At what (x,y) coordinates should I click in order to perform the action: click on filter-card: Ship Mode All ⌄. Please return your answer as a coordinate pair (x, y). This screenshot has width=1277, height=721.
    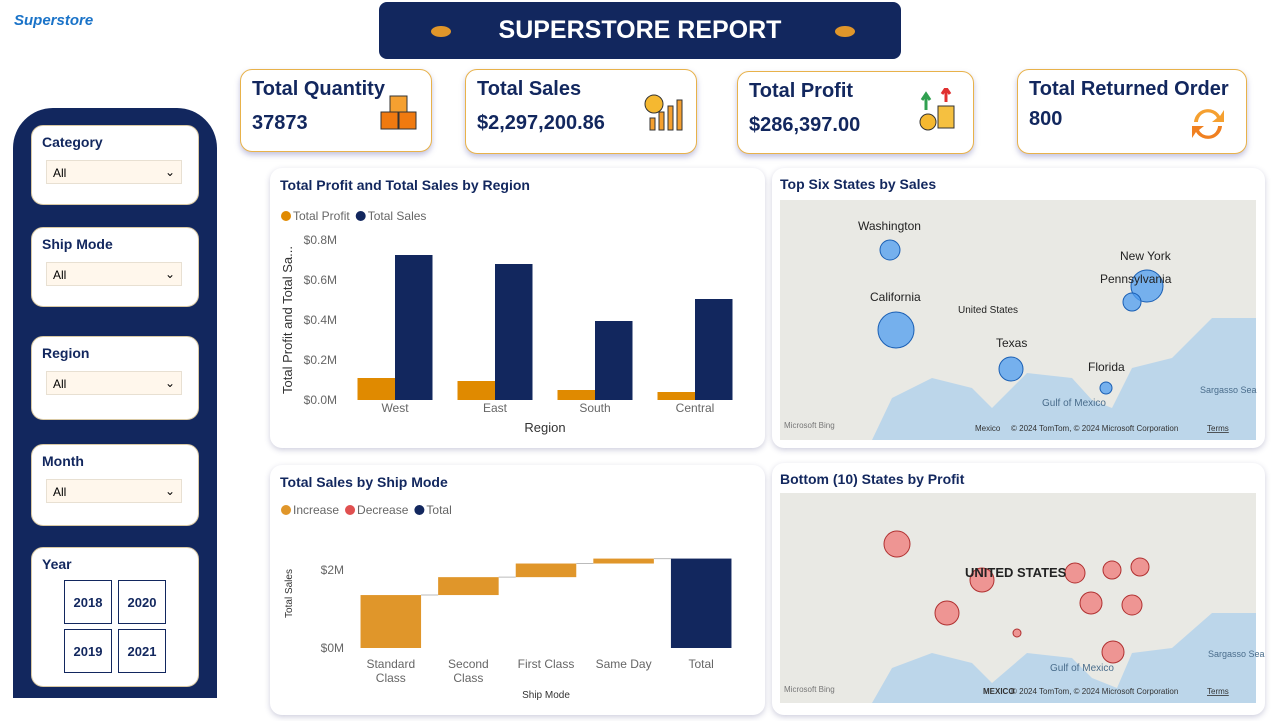
    Looking at the image, I should click on (115, 267).